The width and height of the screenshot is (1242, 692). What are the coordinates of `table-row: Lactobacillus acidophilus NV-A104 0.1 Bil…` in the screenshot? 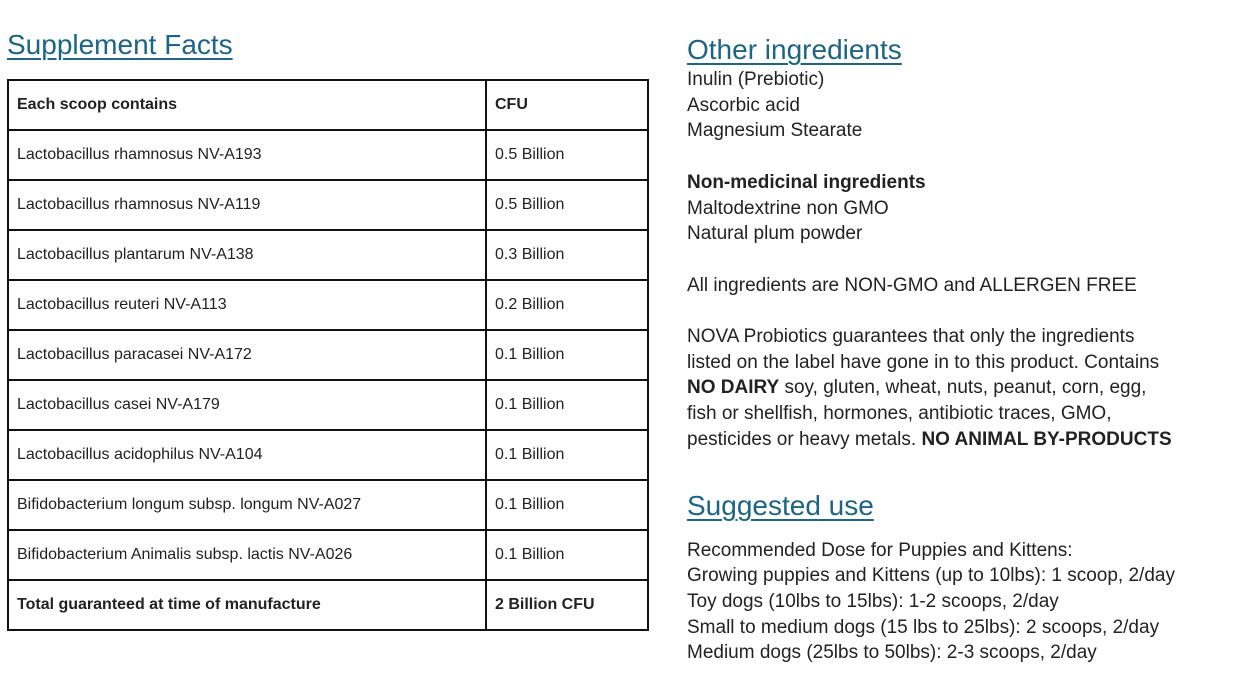 It's located at (328, 455).